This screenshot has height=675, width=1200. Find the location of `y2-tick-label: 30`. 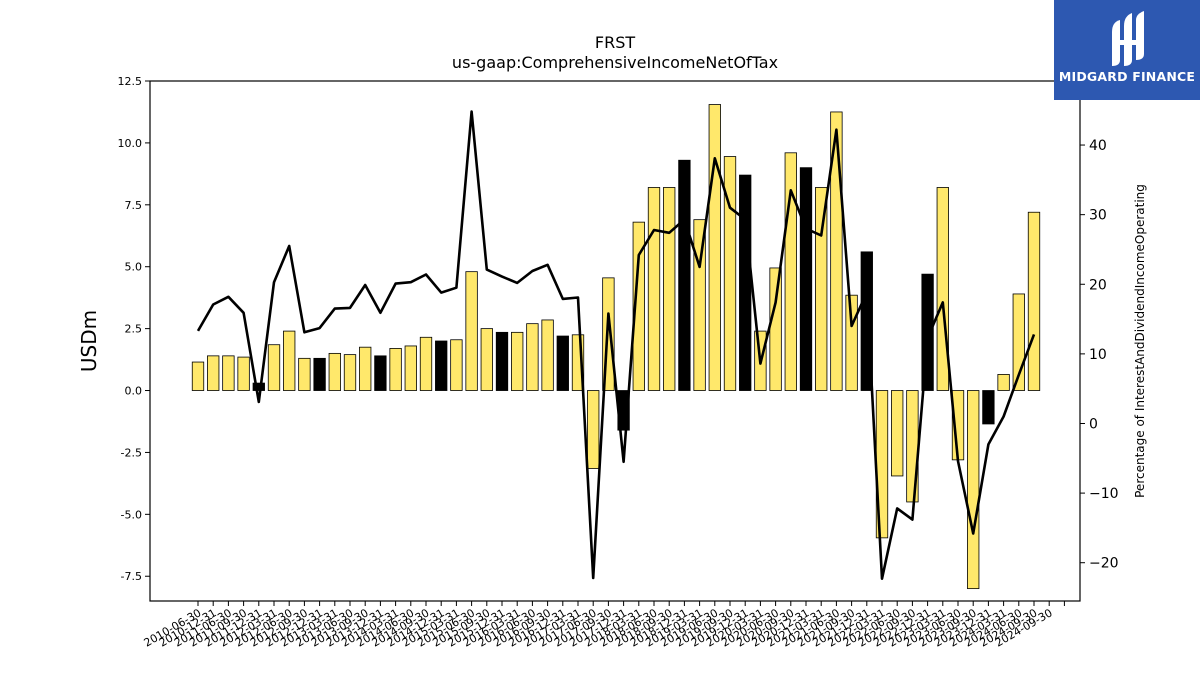

y2-tick-label: 30 is located at coordinates (1098, 216).